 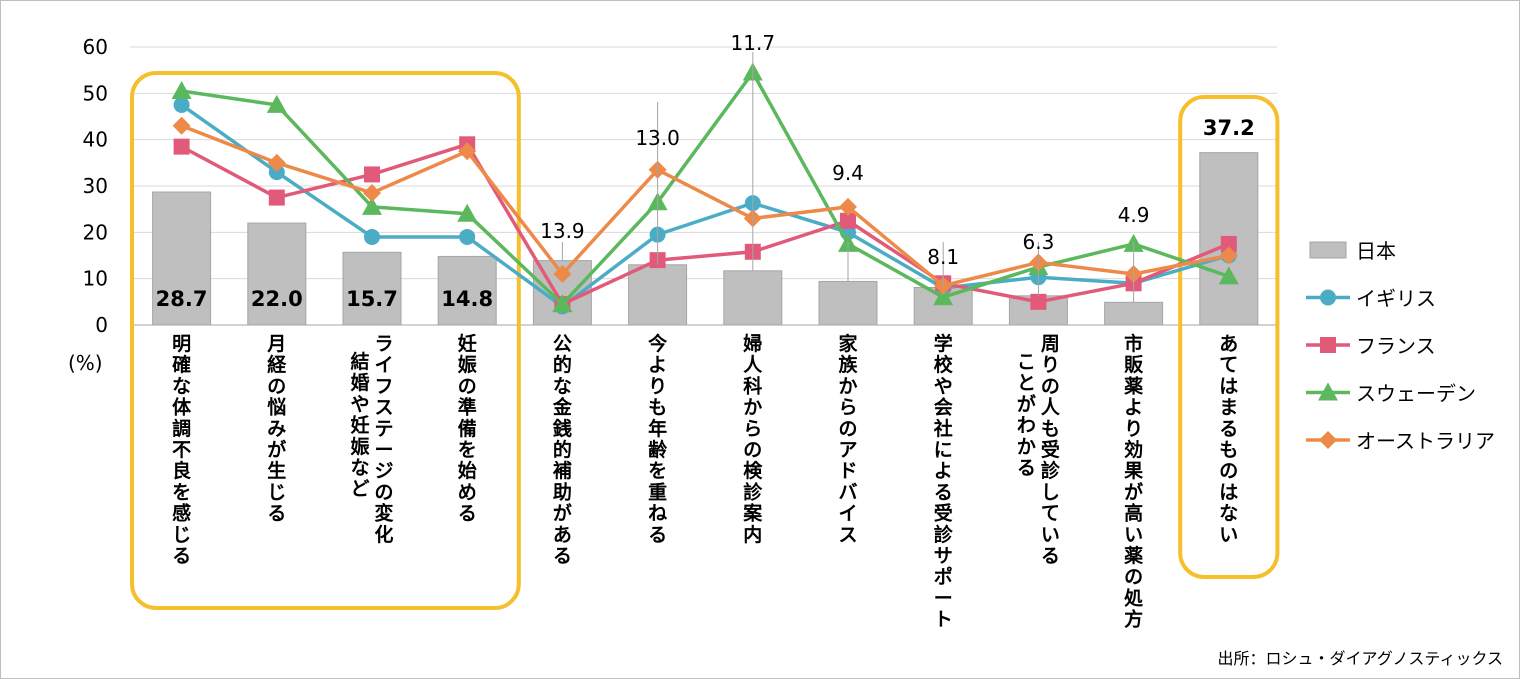 What do you see at coordinates (753, 365) in the screenshot?
I see `category-char: 人` at bounding box center [753, 365].